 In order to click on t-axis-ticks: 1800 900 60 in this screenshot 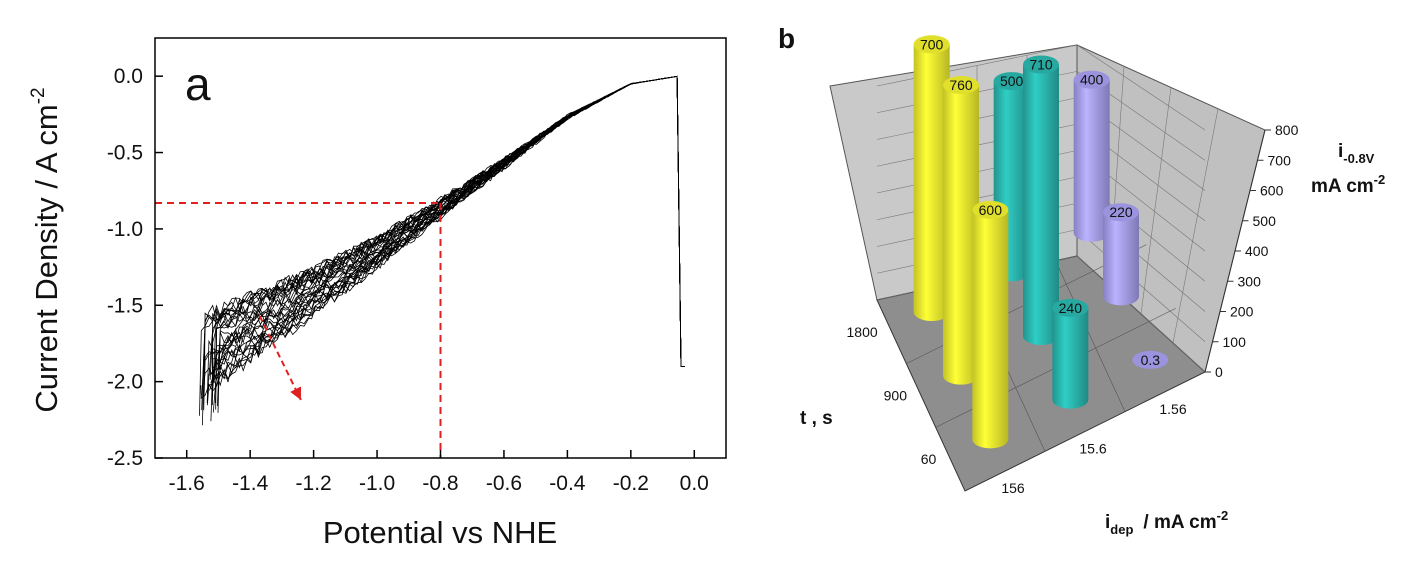, I will do `click(892, 395)`.